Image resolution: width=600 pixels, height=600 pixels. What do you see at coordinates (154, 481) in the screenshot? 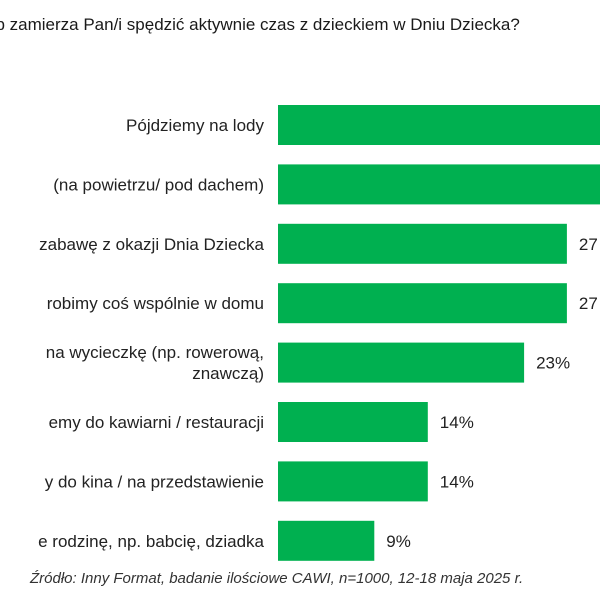
I see `category-label: y do kina / na przedstawienie` at bounding box center [154, 481].